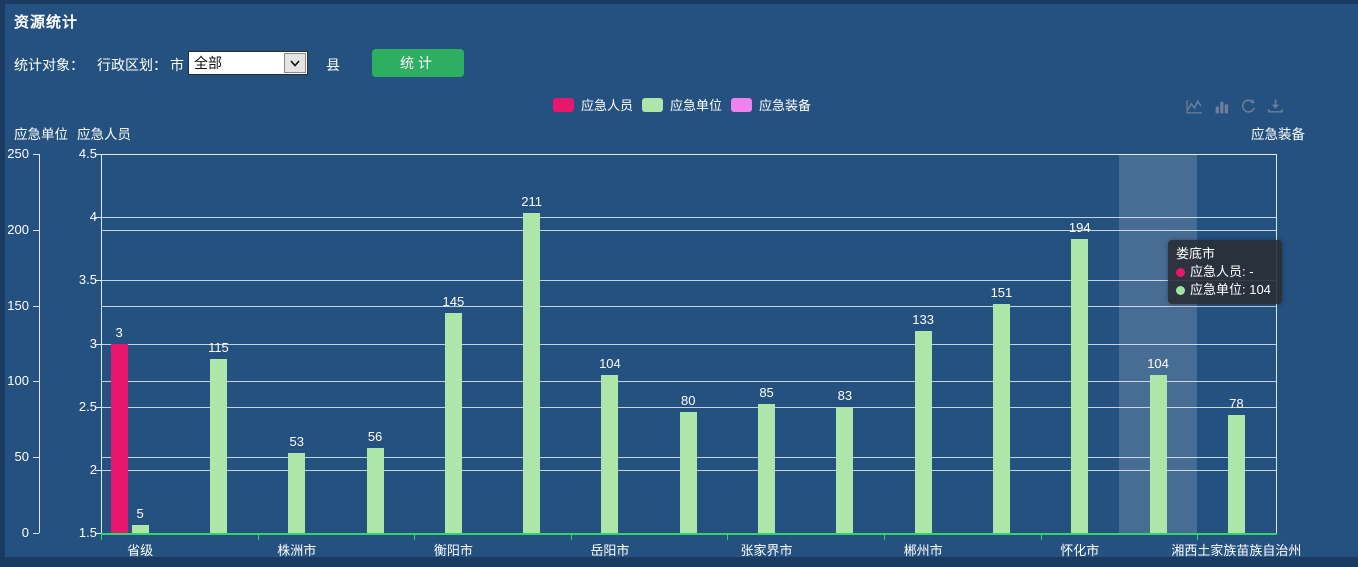 The width and height of the screenshot is (1358, 567). I want to click on page-title: 资源统计, so click(46, 22).